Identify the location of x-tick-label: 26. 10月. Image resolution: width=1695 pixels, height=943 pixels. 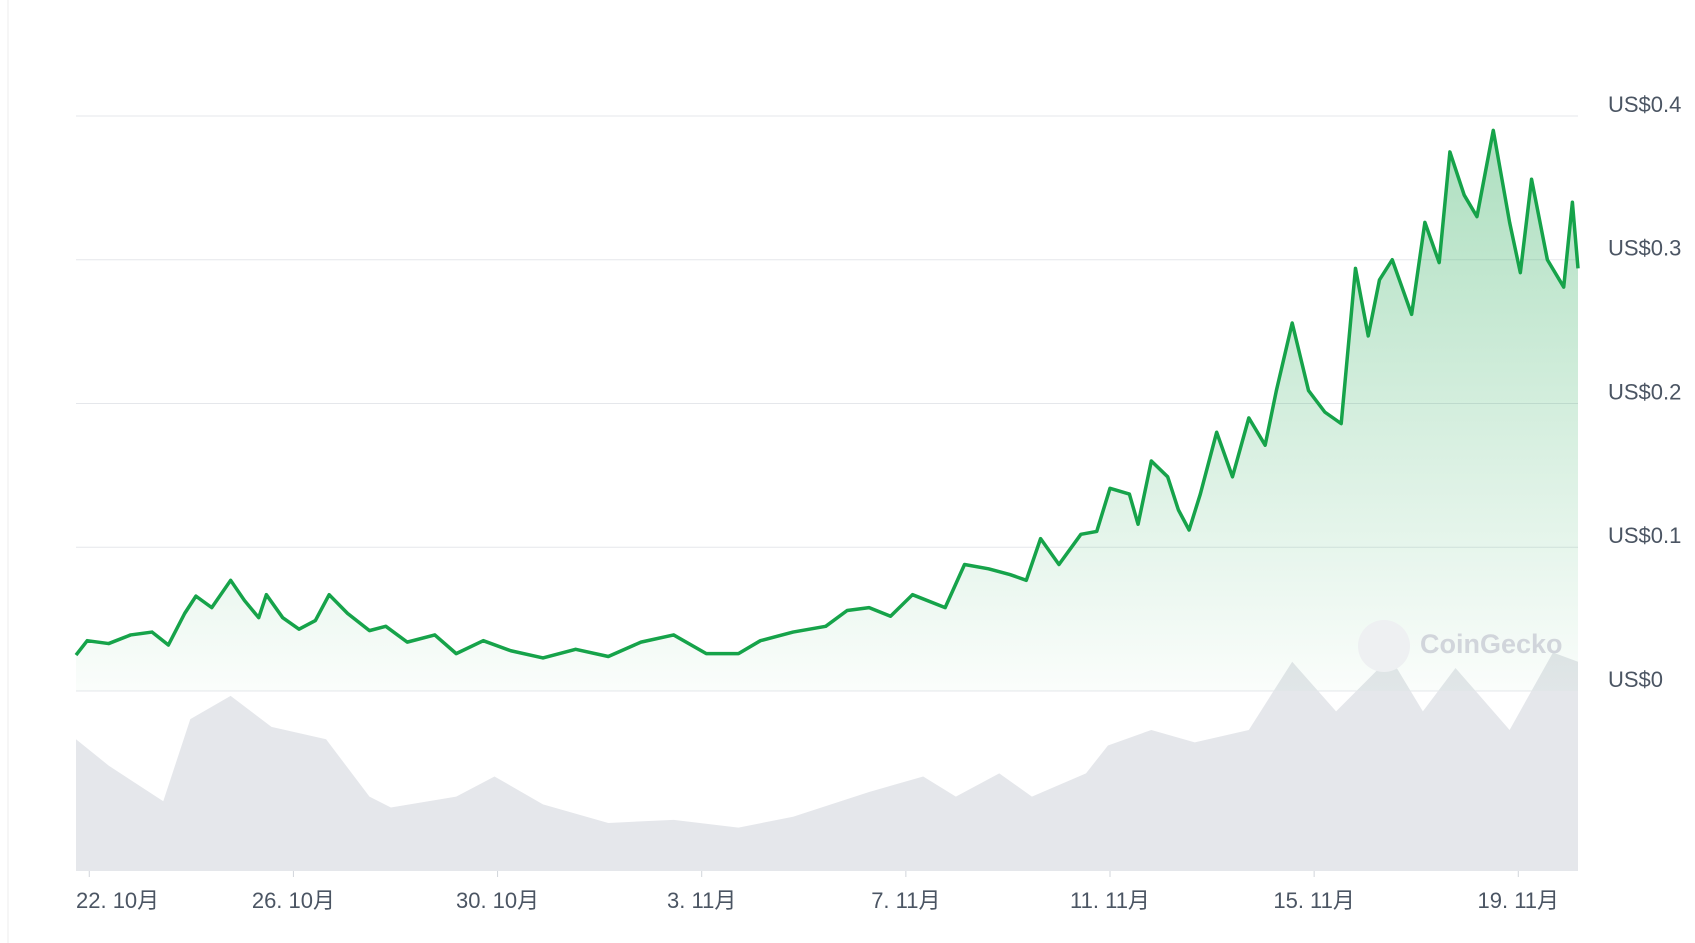
(293, 900).